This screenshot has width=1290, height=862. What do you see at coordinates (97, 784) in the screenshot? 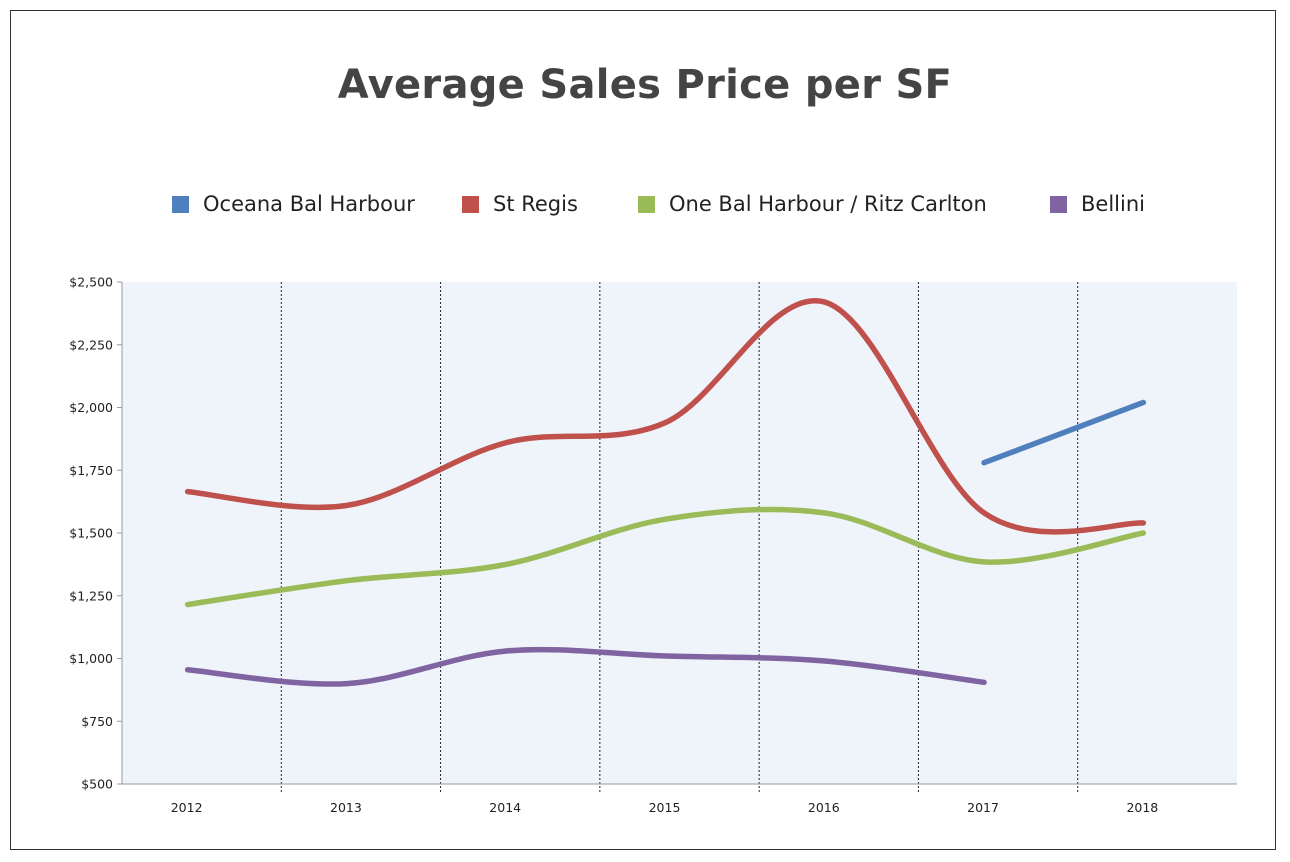
I see `y-tick-label: $500` at bounding box center [97, 784].